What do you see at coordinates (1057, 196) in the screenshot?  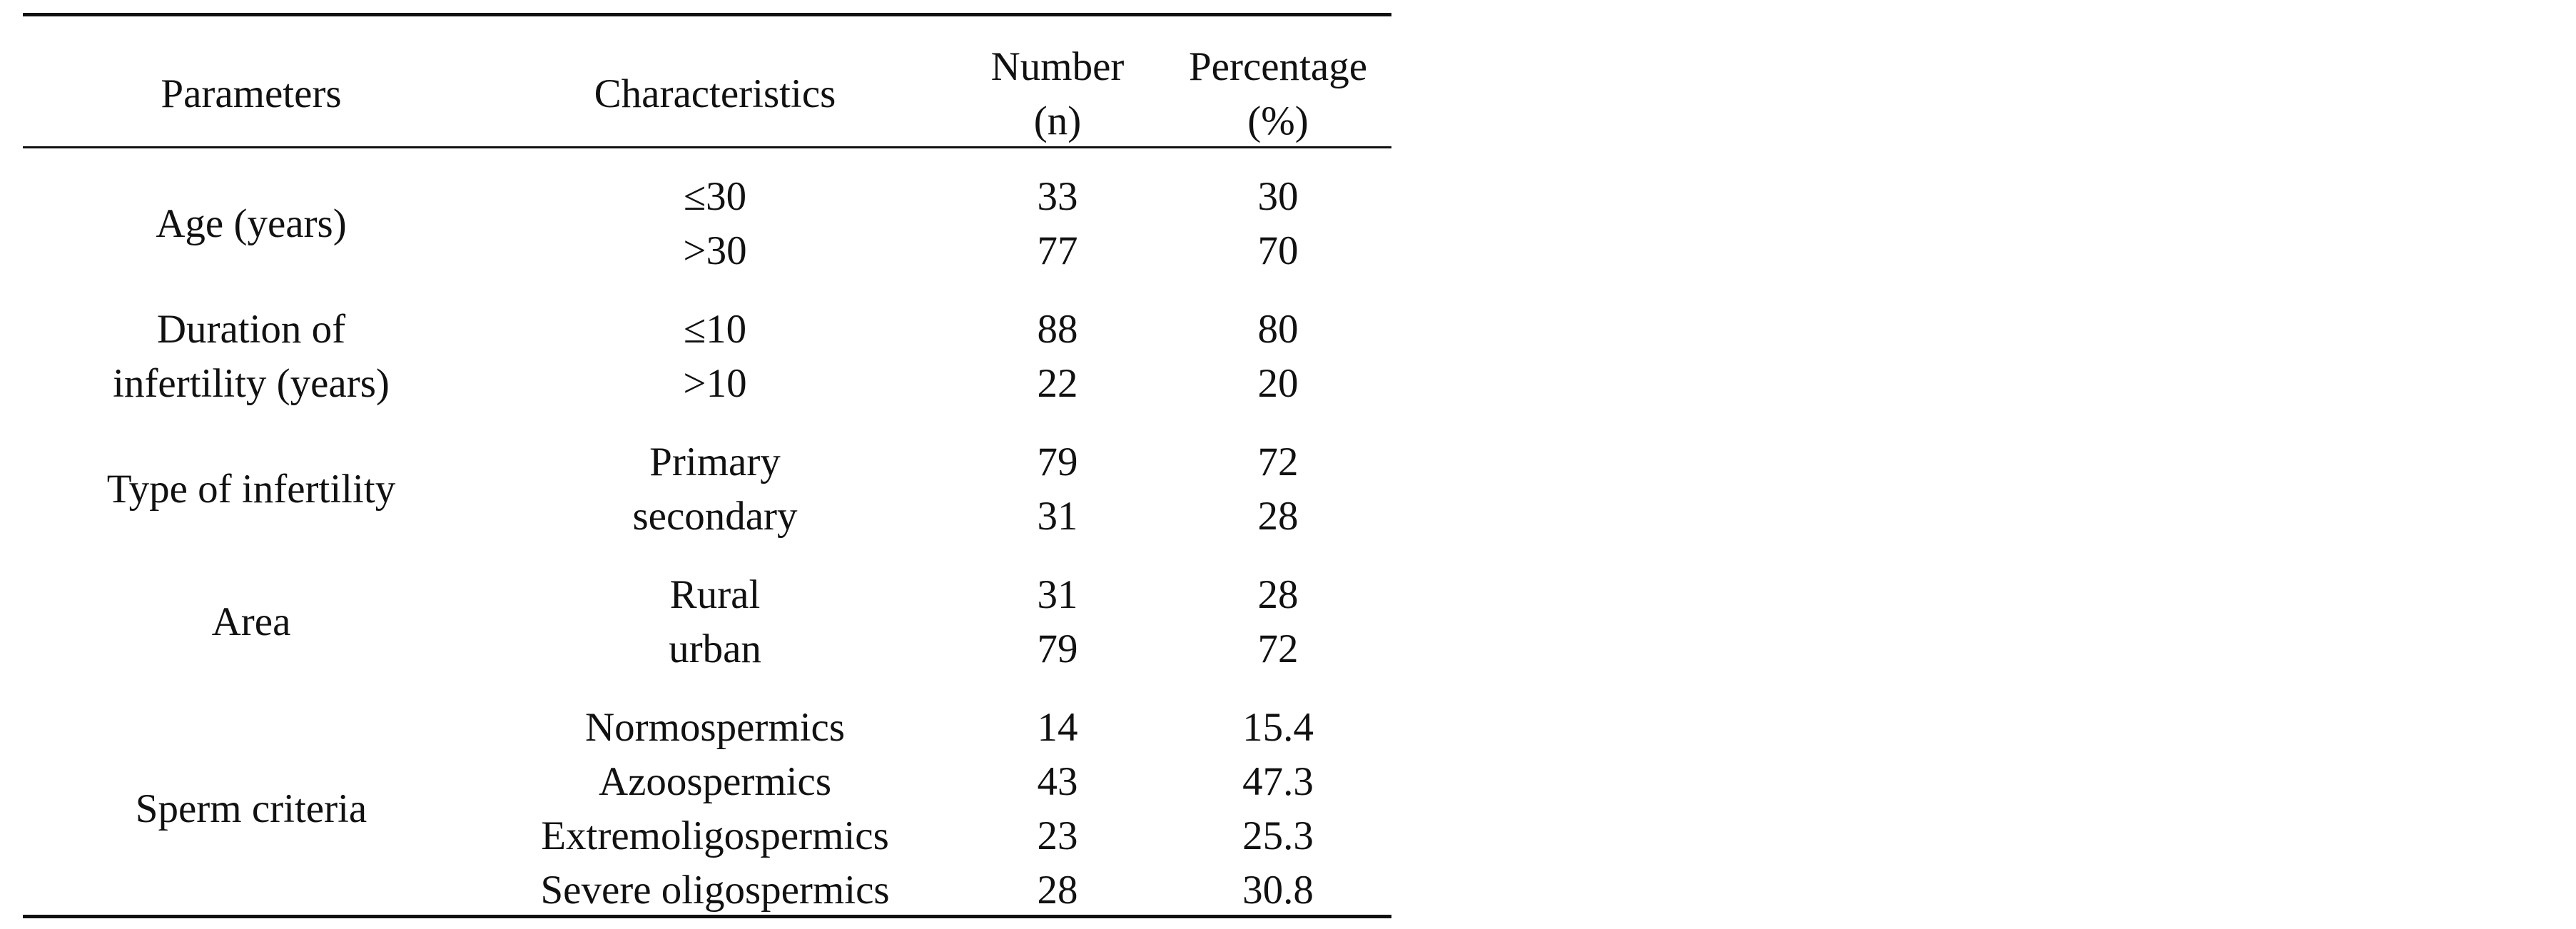 I see `number-cell: 33` at bounding box center [1057, 196].